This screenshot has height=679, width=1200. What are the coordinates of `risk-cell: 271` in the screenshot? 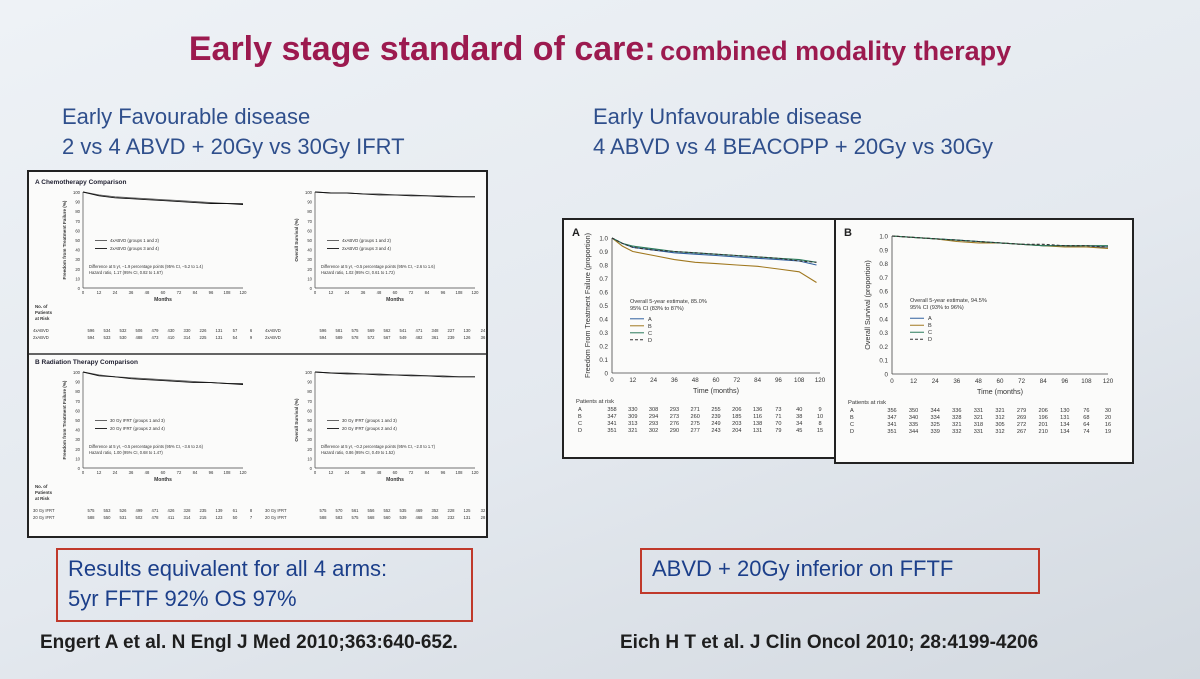 It's located at (695, 410).